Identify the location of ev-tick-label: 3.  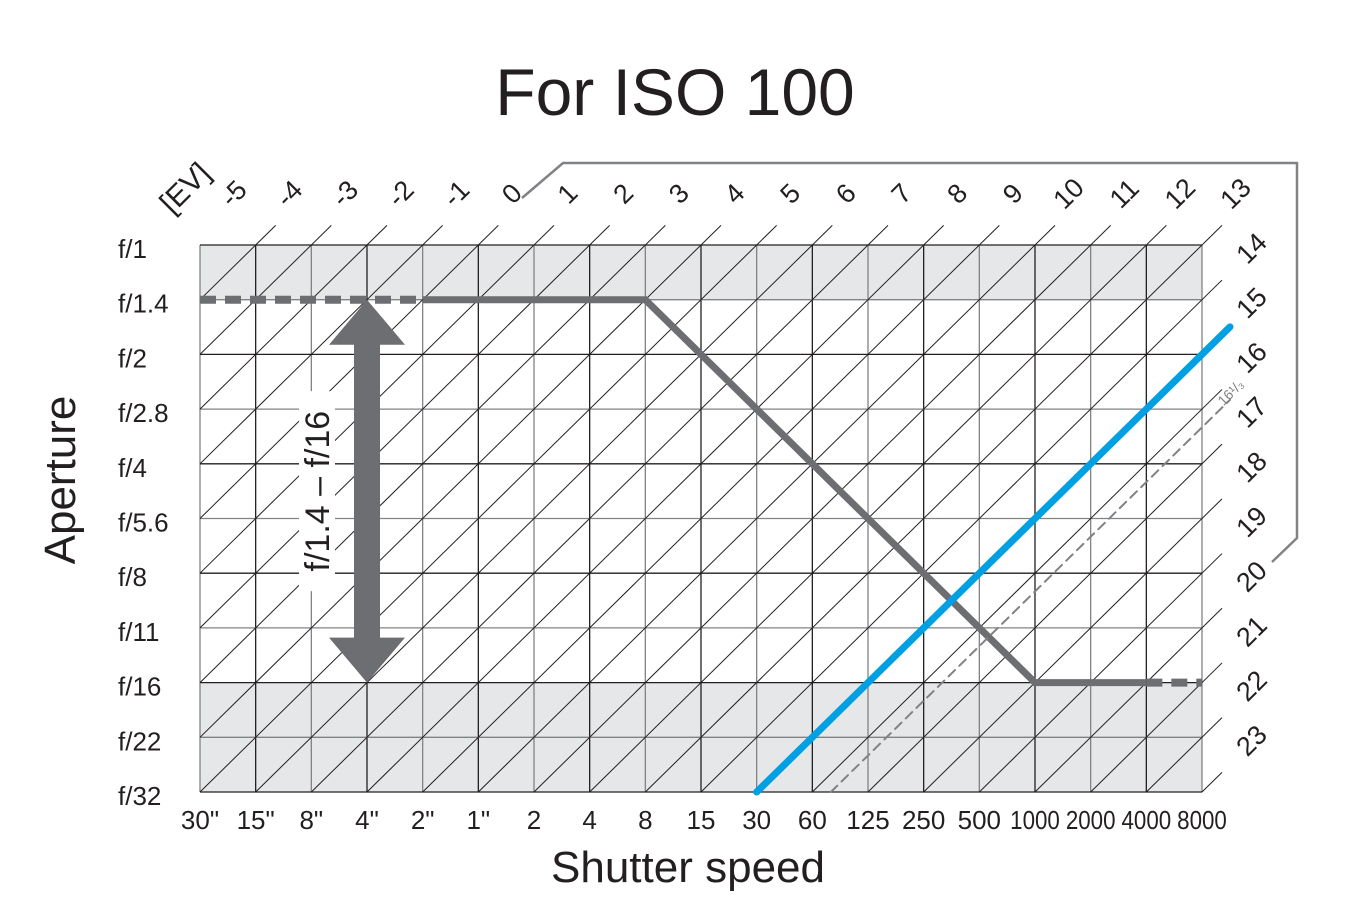
(679, 194).